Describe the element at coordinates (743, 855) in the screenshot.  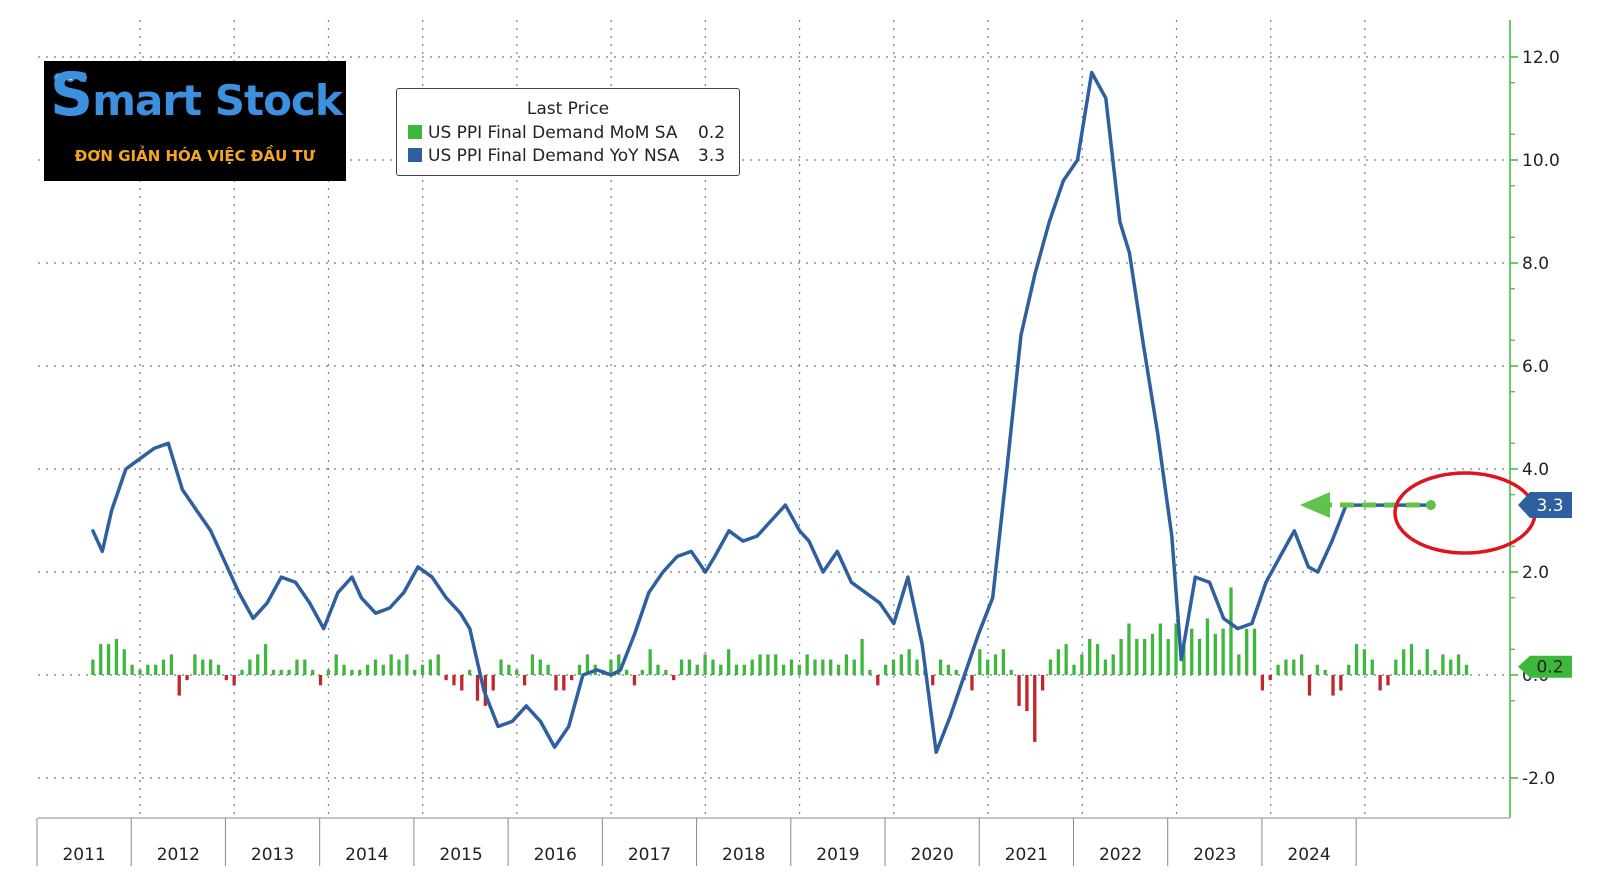
I see `x-tick-label: 2018` at that location.